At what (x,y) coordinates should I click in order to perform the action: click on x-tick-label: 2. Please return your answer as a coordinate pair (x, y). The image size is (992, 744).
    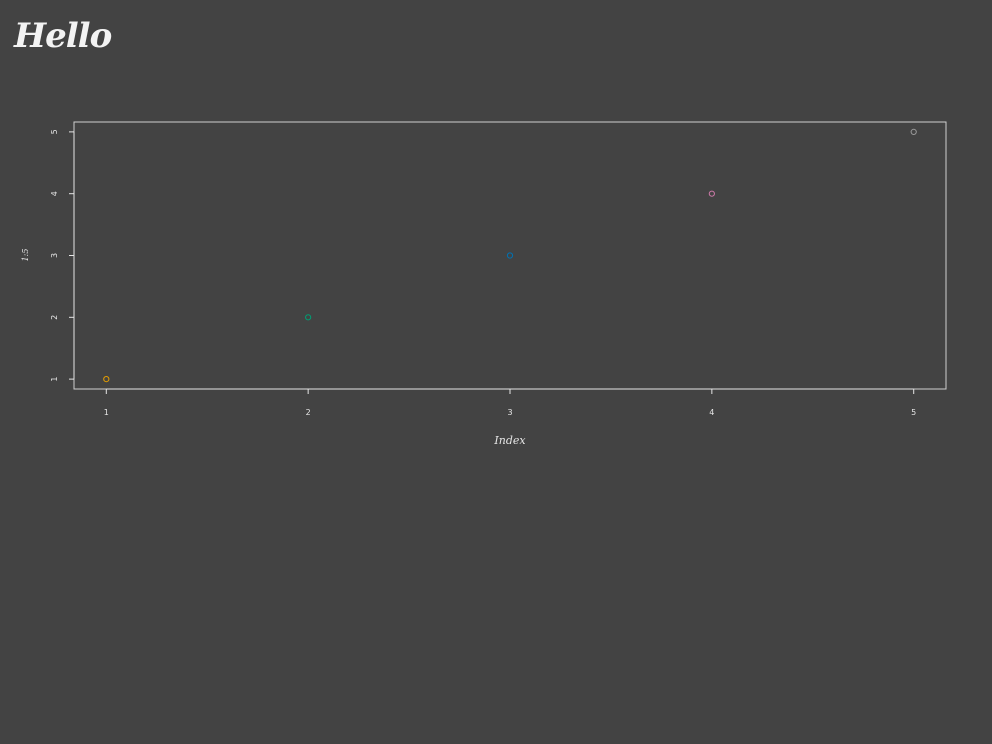
    Looking at the image, I should click on (308, 412).